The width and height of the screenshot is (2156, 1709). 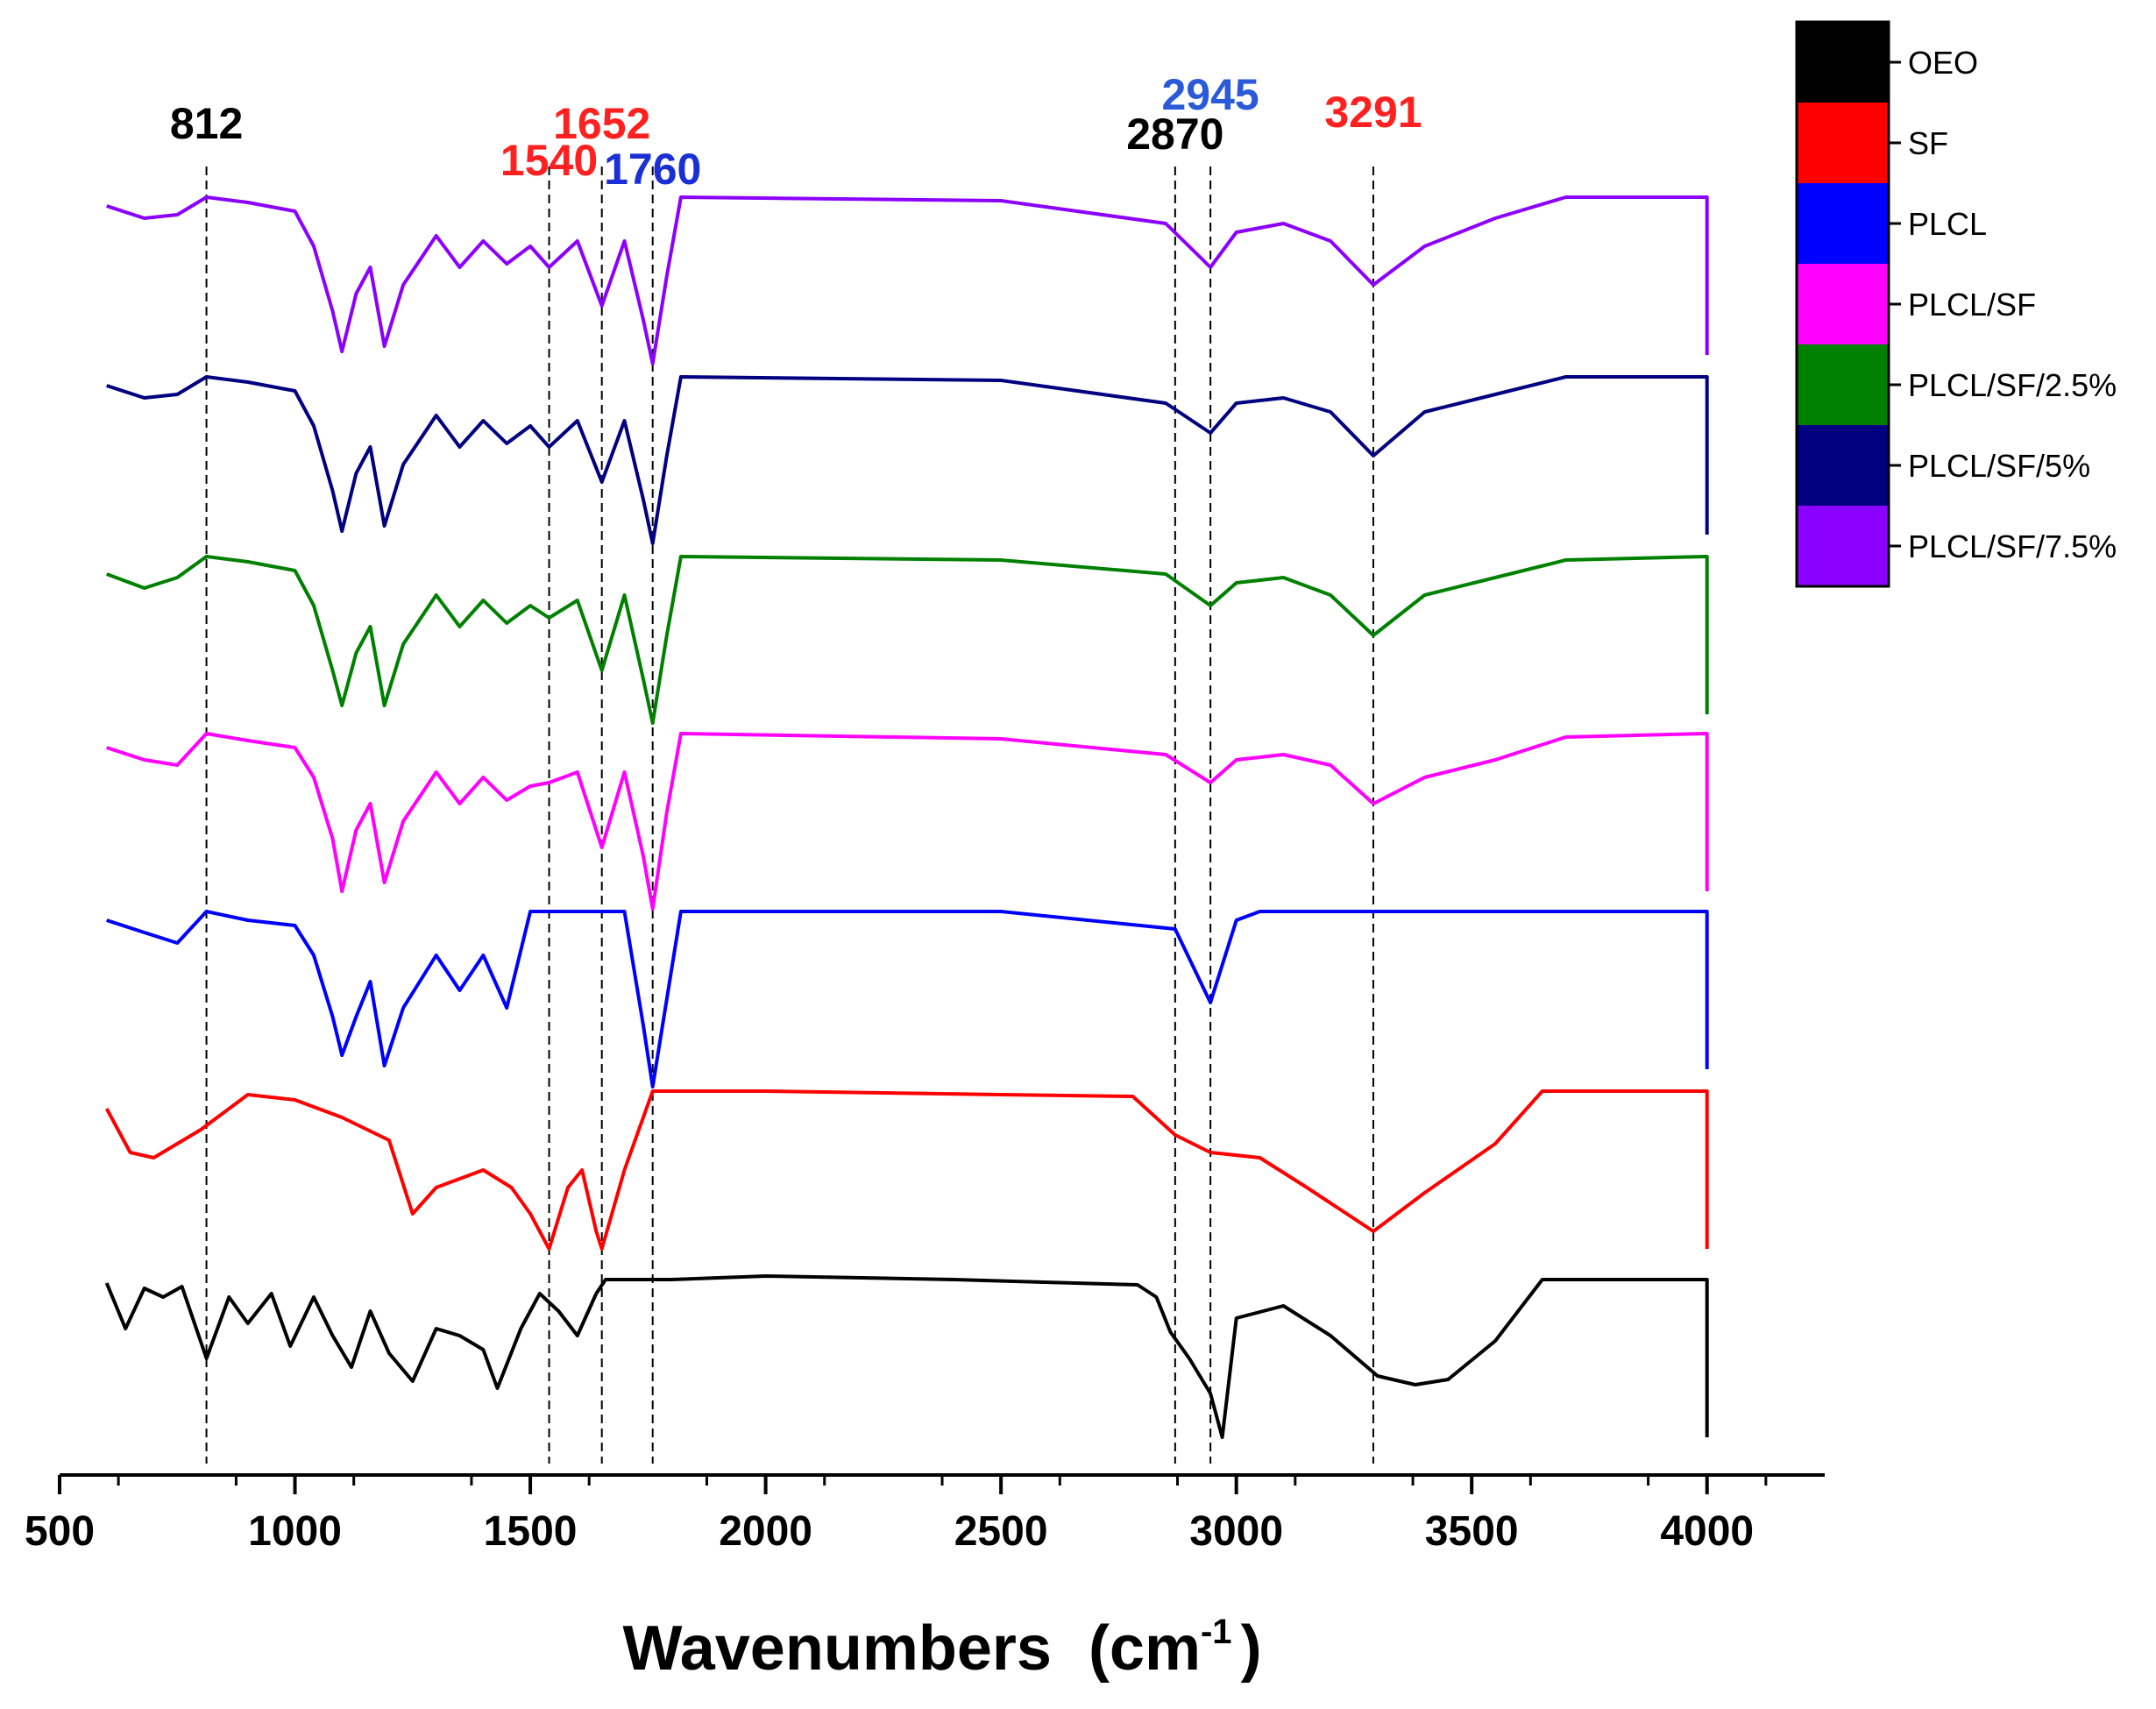 What do you see at coordinates (1216, 1632) in the screenshot?
I see `x-axis-unit-exponent: -1` at bounding box center [1216, 1632].